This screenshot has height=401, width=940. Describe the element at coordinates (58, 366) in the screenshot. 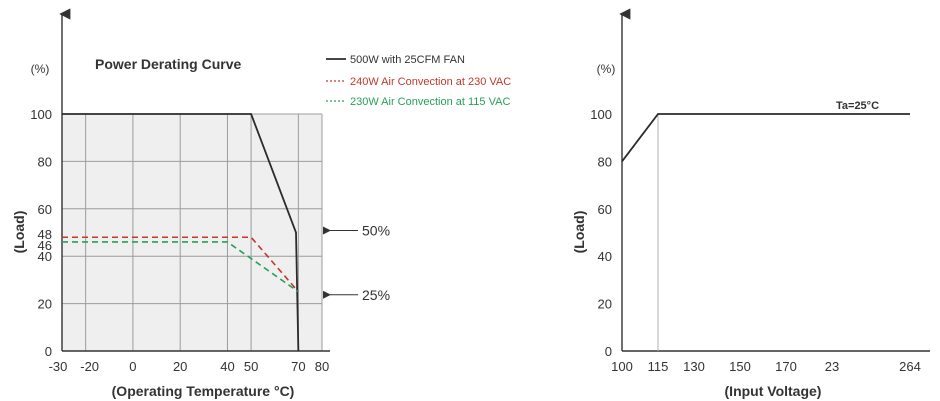

I see `x-tick-label: -30` at that location.